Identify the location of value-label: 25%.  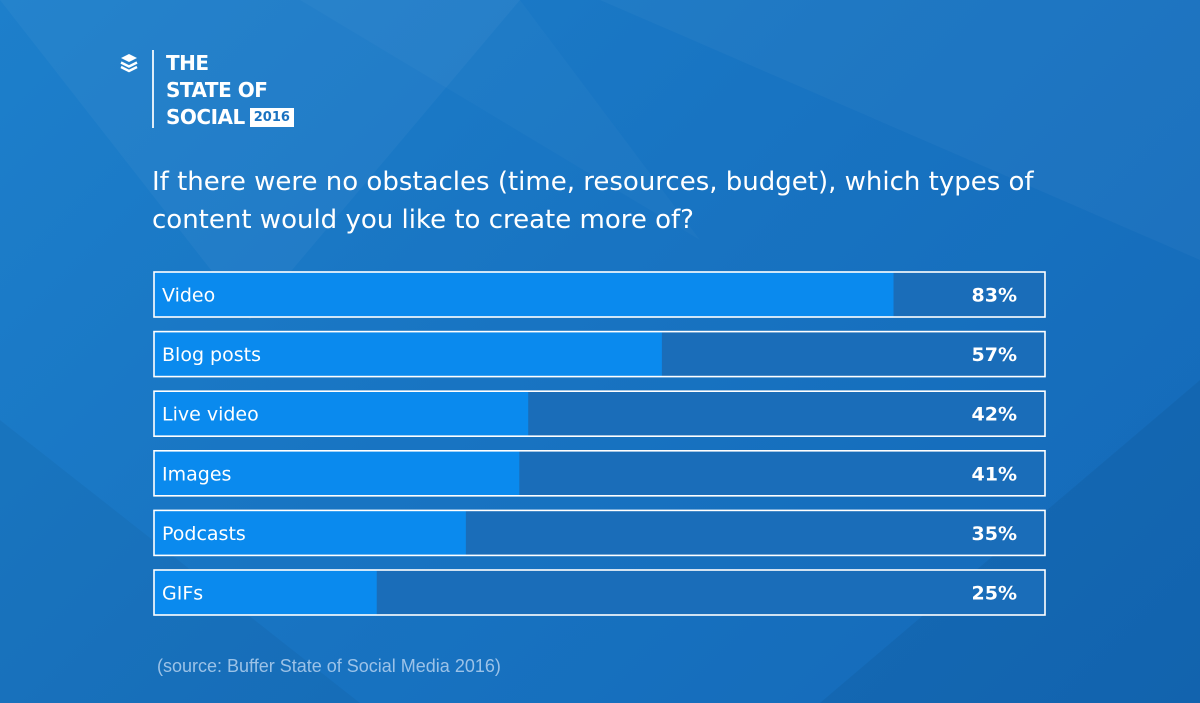
(994, 594).